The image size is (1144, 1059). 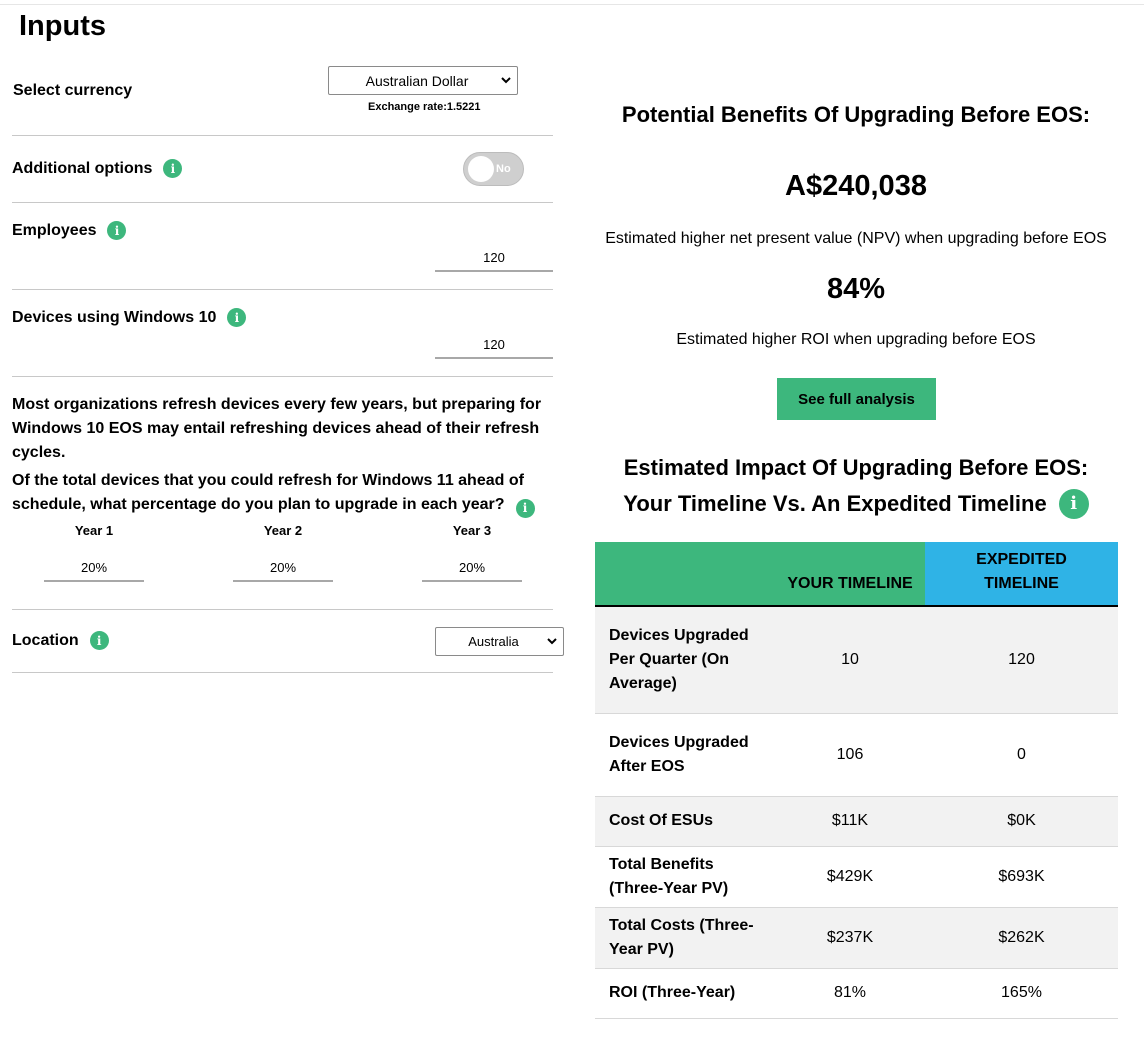 I want to click on toggle-text: No, so click(x=503, y=169).